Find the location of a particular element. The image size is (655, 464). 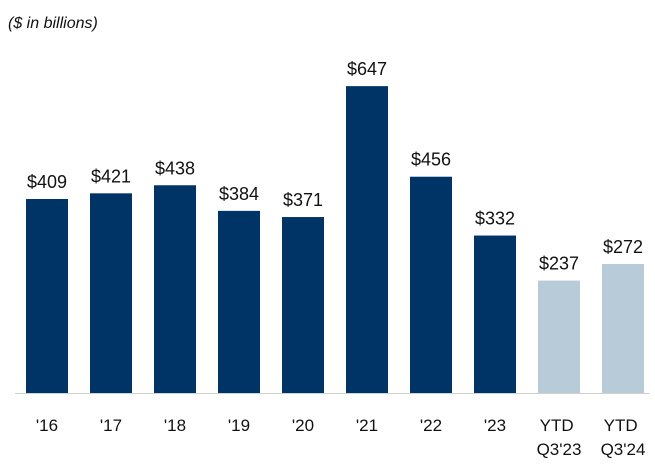

value-label: $371 is located at coordinates (303, 200).